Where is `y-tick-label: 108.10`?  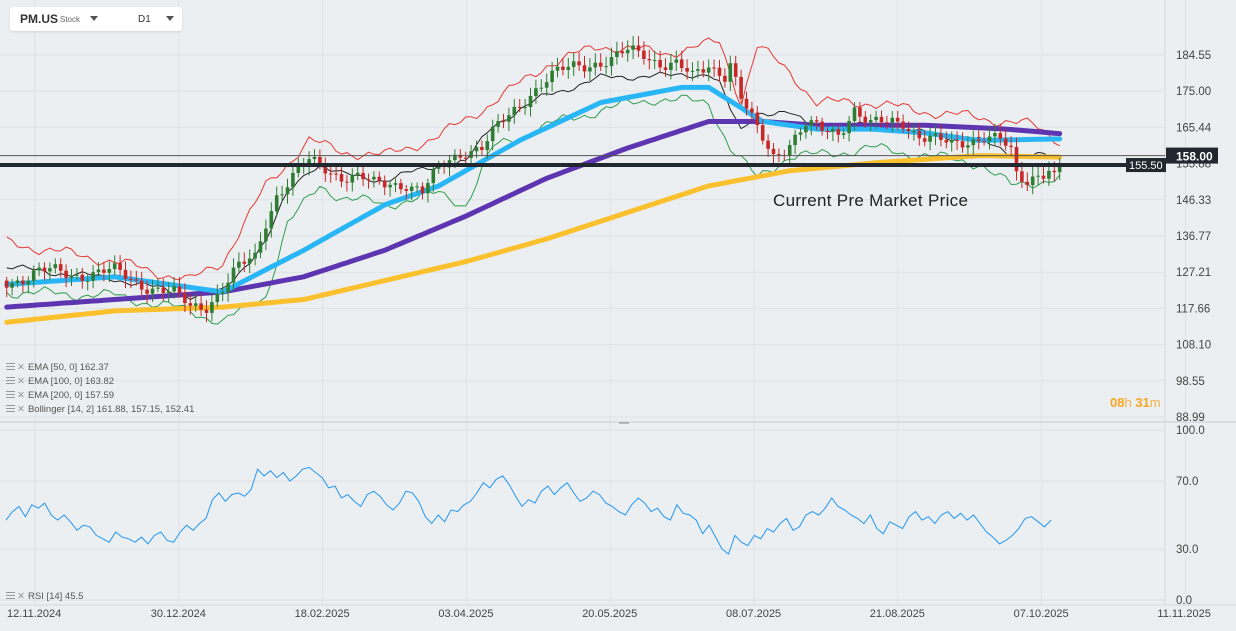
y-tick-label: 108.10 is located at coordinates (1193, 346).